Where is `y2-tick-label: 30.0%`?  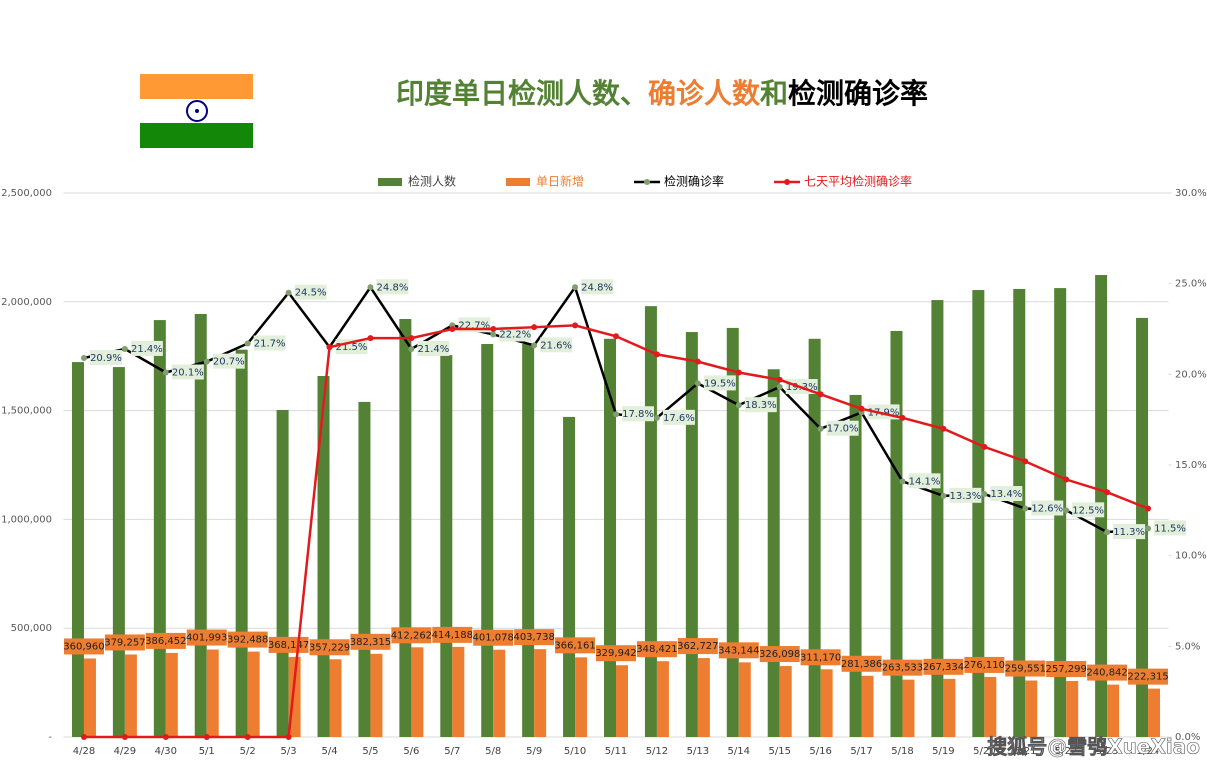 y2-tick-label: 30.0% is located at coordinates (1191, 193).